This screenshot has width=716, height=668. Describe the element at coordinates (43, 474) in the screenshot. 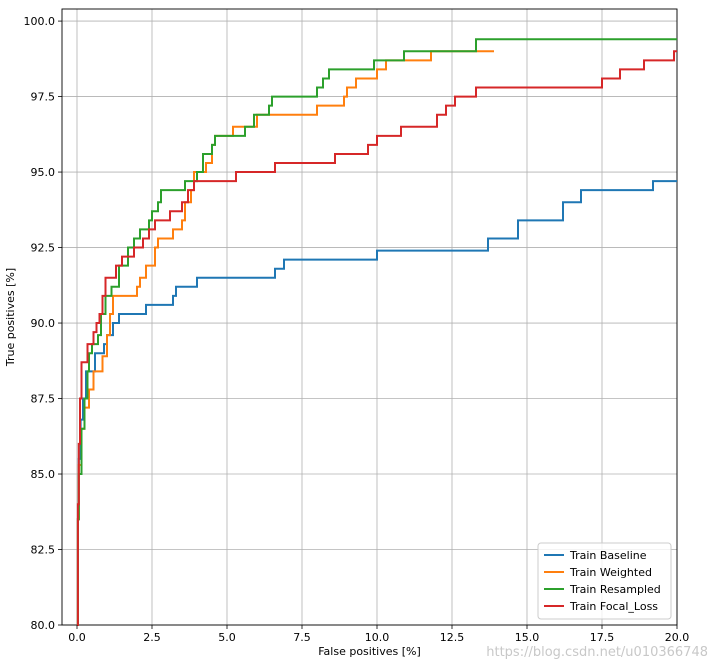

I see `y-tick-label: 85.0` at that location.